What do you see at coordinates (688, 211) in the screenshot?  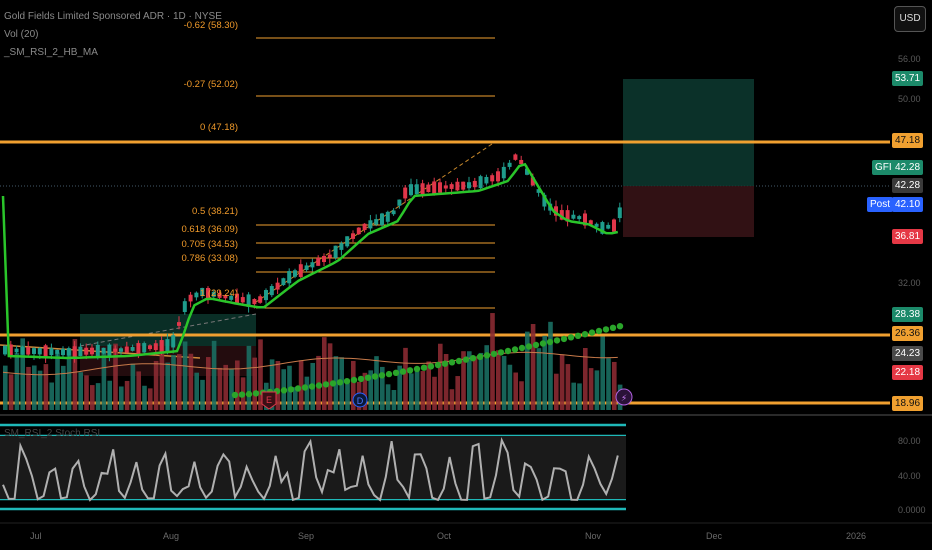 I see `long-position-loss-zone` at bounding box center [688, 211].